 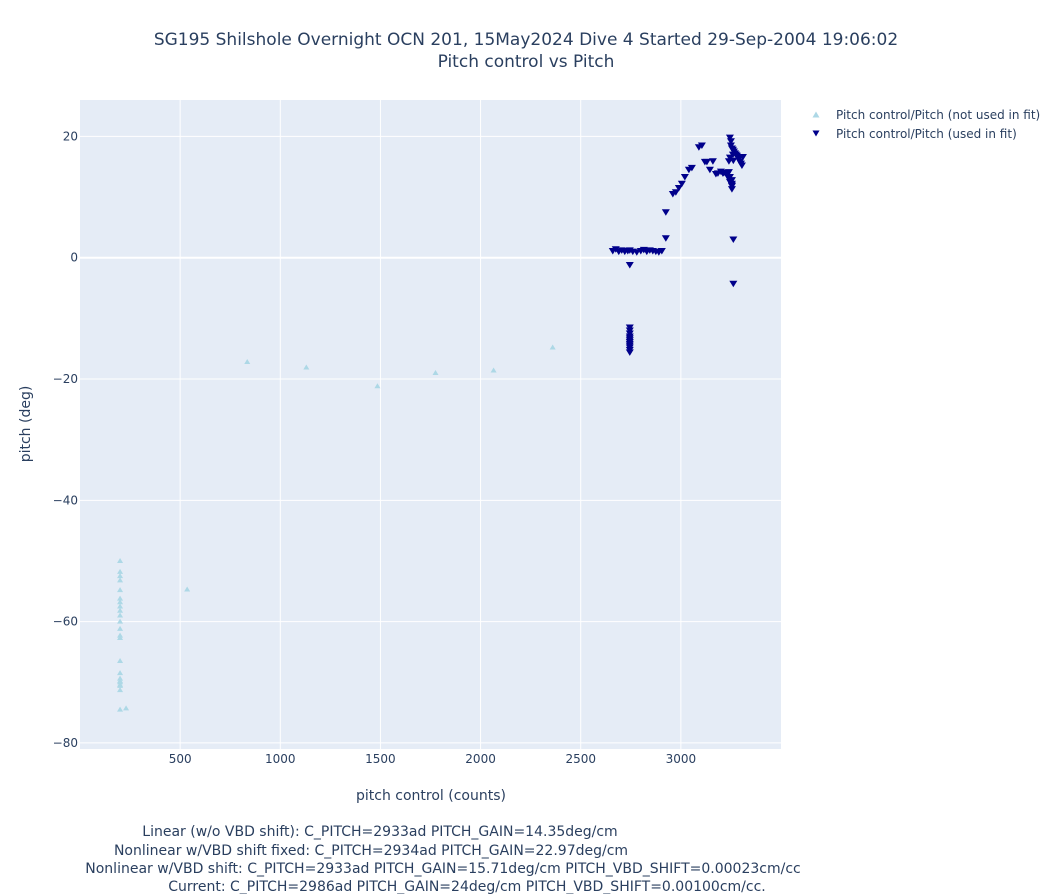 What do you see at coordinates (65, 439) in the screenshot?
I see `y-axis-ticks: 20 0 −20 −40 −60 −80` at bounding box center [65, 439].